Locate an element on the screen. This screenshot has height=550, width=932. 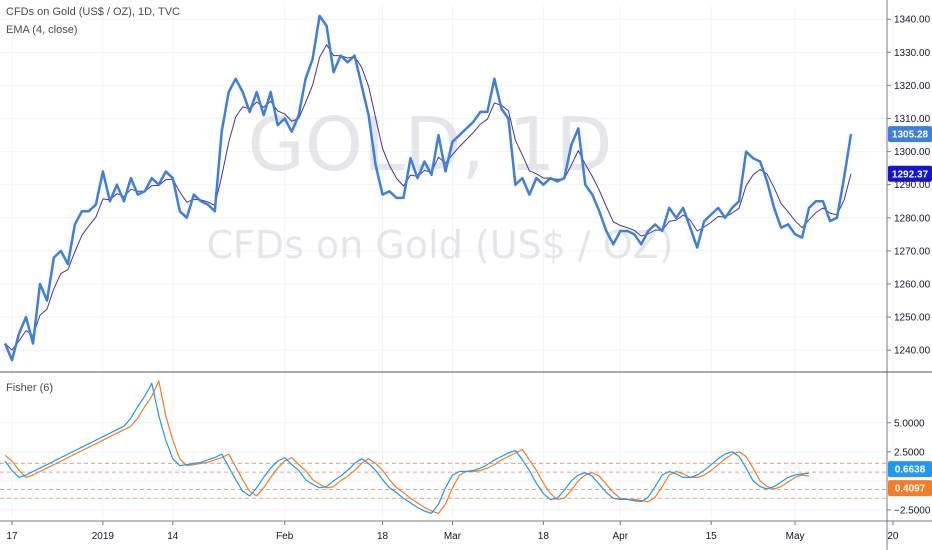
x-tick-label: 2019 is located at coordinates (103, 536).